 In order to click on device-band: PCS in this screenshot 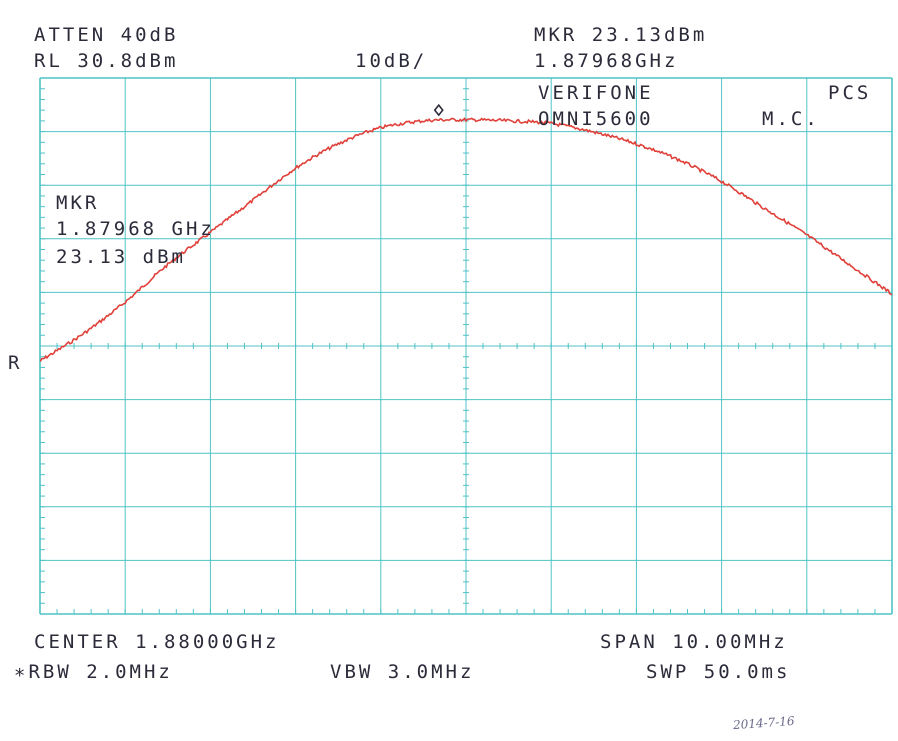, I will do `click(850, 93)`.